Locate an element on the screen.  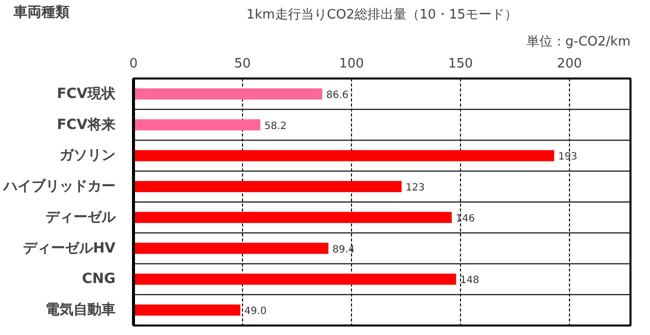
y-tick-label: FCV現状 is located at coordinates (86, 94).